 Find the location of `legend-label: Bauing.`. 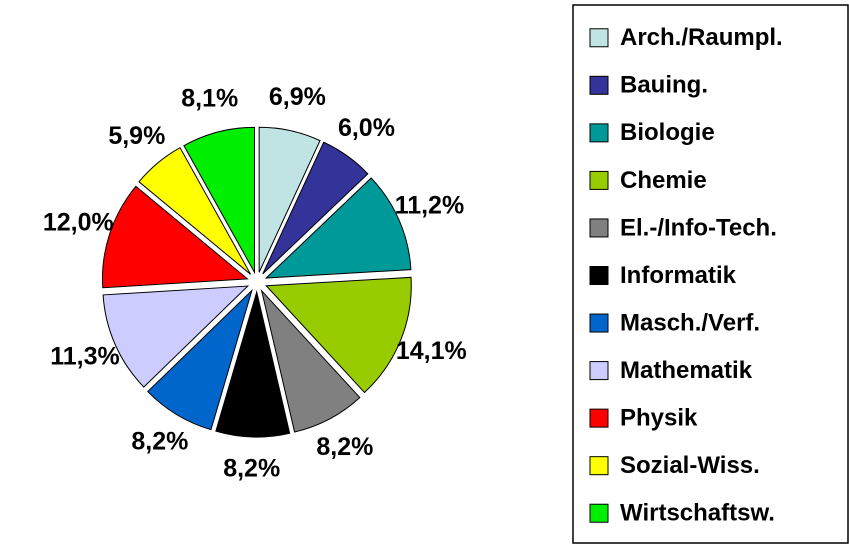

legend-label: Bauing. is located at coordinates (664, 85).